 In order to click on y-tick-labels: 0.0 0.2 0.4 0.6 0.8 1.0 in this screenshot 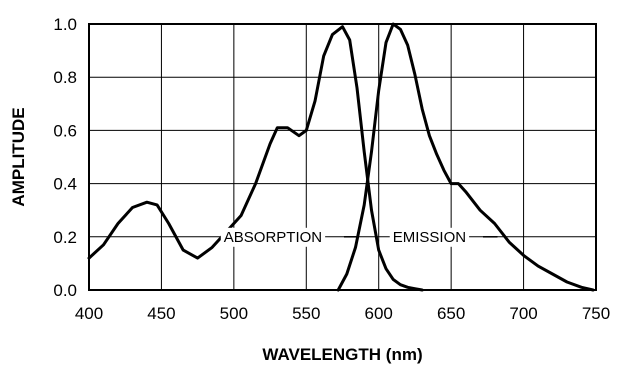, I will do `click(65, 157)`.